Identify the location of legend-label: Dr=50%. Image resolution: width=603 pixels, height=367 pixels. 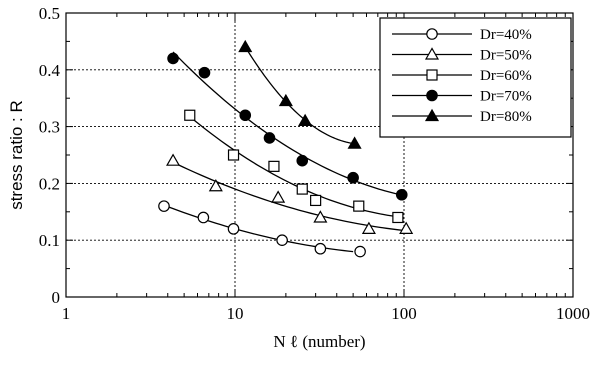
(506, 56).